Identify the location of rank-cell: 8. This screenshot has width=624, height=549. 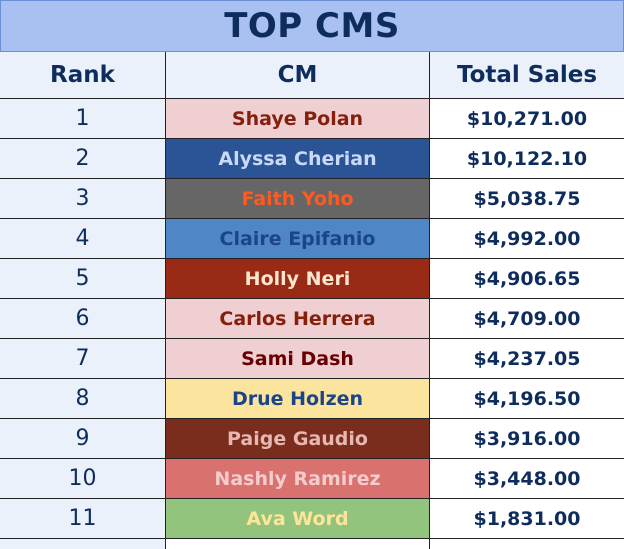
(83, 398).